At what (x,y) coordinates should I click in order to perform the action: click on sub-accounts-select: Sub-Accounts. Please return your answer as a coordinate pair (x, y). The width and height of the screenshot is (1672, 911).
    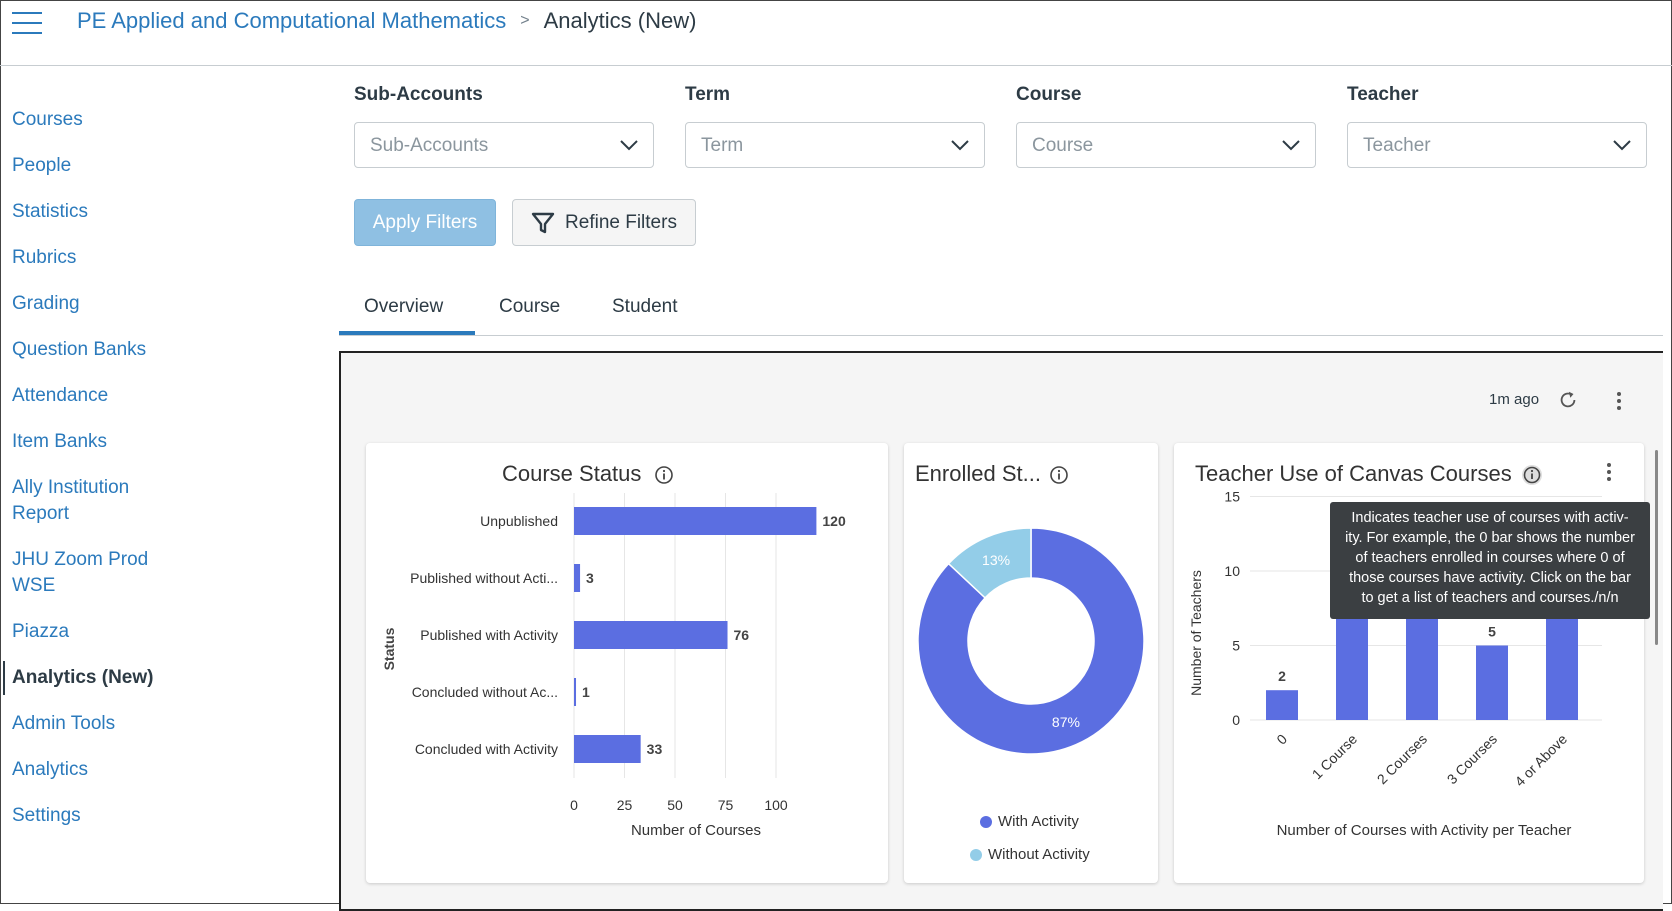
    Looking at the image, I should click on (504, 145).